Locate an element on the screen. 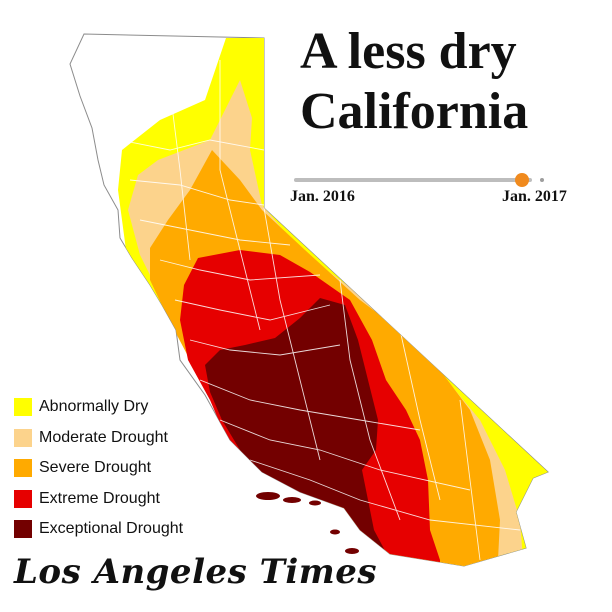  title-line-1: A less dry is located at coordinates (408, 51).